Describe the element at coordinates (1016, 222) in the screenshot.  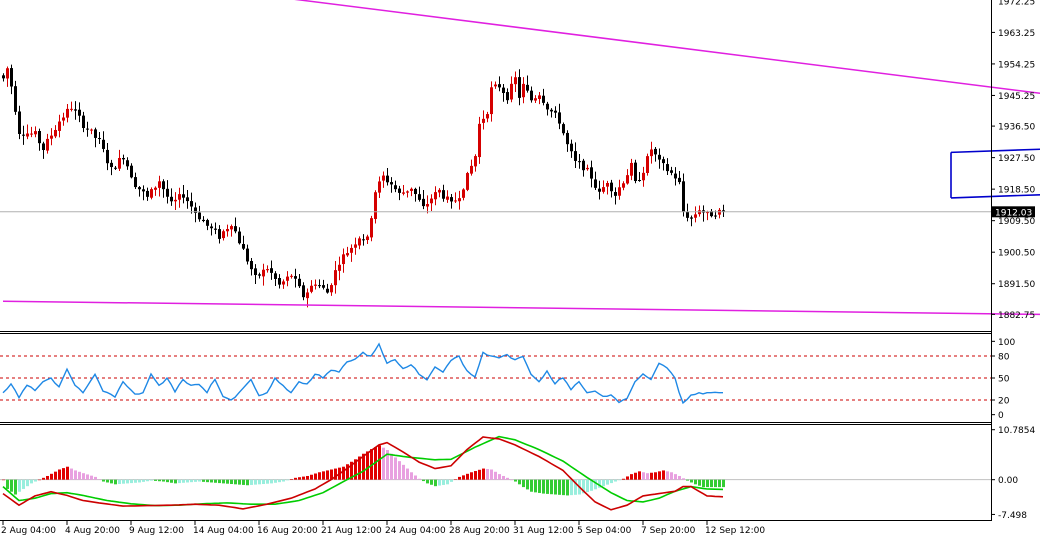
I see `price-tick-label: 1909.50` at that location.